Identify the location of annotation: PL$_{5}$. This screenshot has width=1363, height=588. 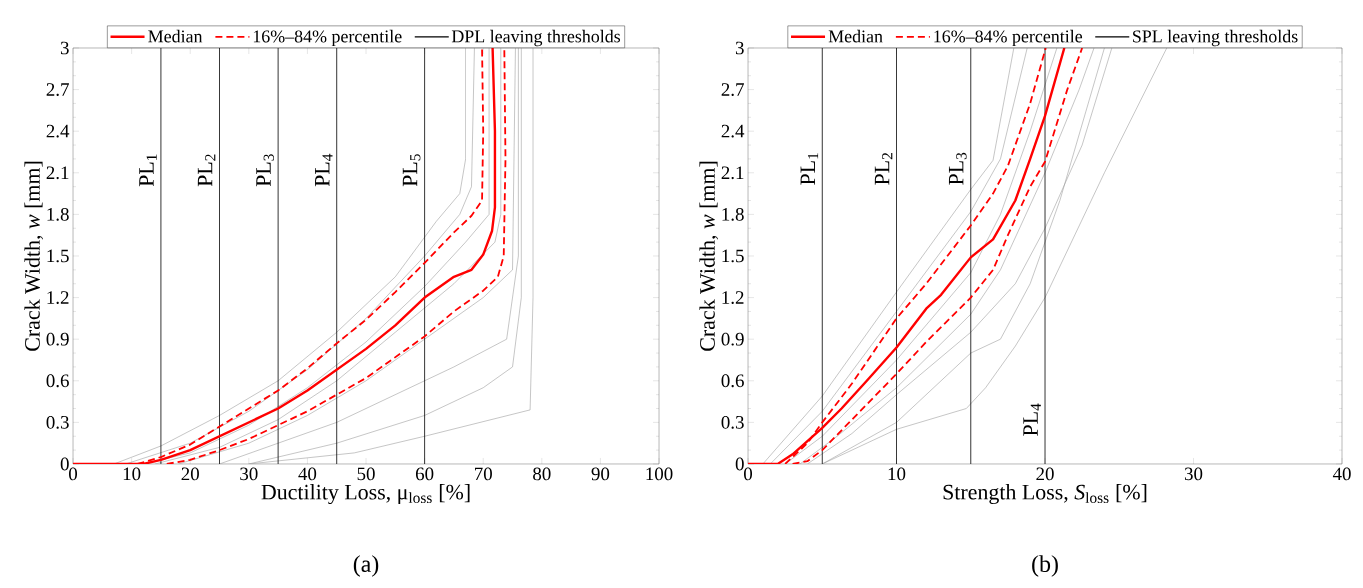
(411, 170).